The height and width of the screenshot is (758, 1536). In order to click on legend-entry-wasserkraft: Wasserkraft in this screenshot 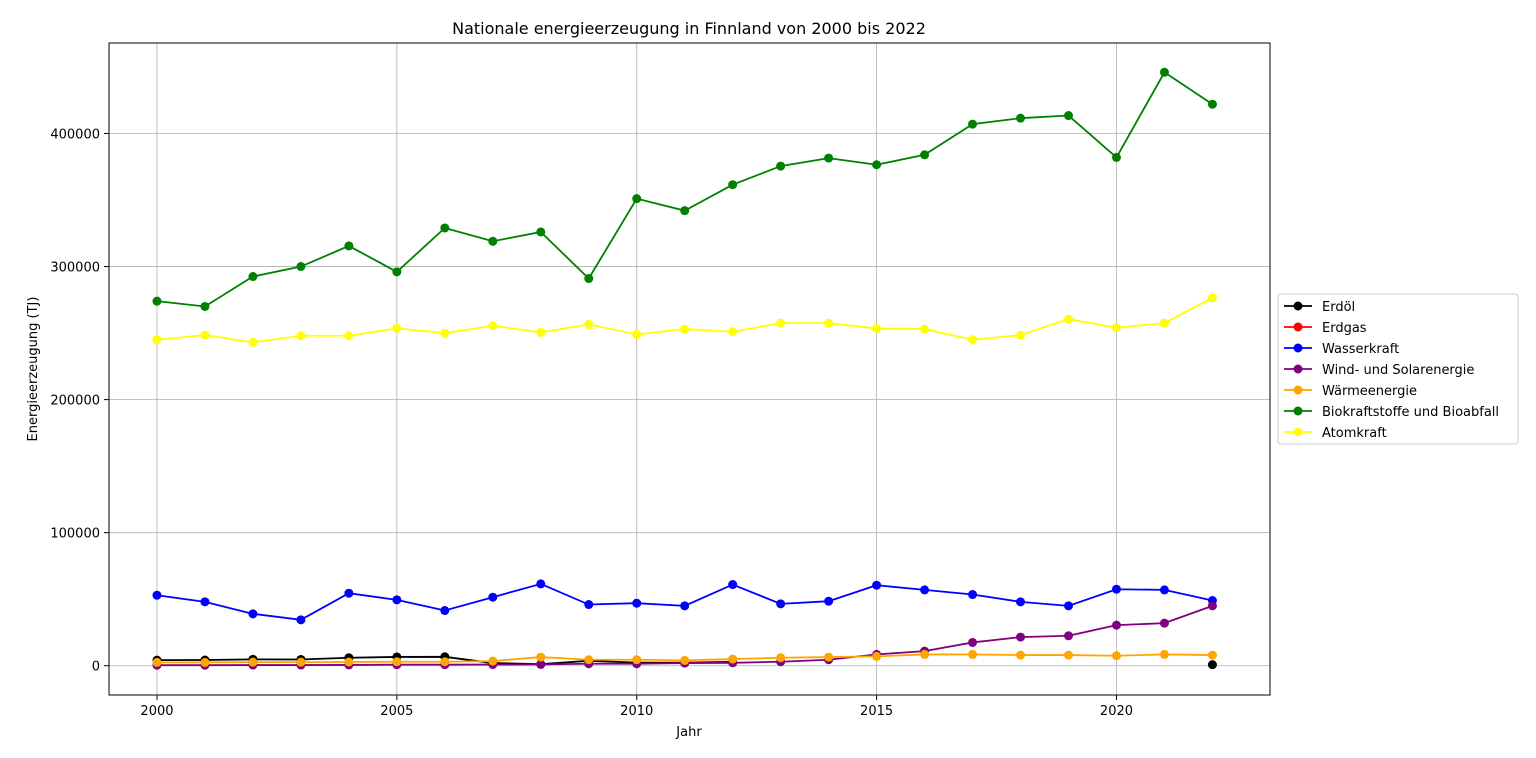, I will do `click(1341, 349)`.